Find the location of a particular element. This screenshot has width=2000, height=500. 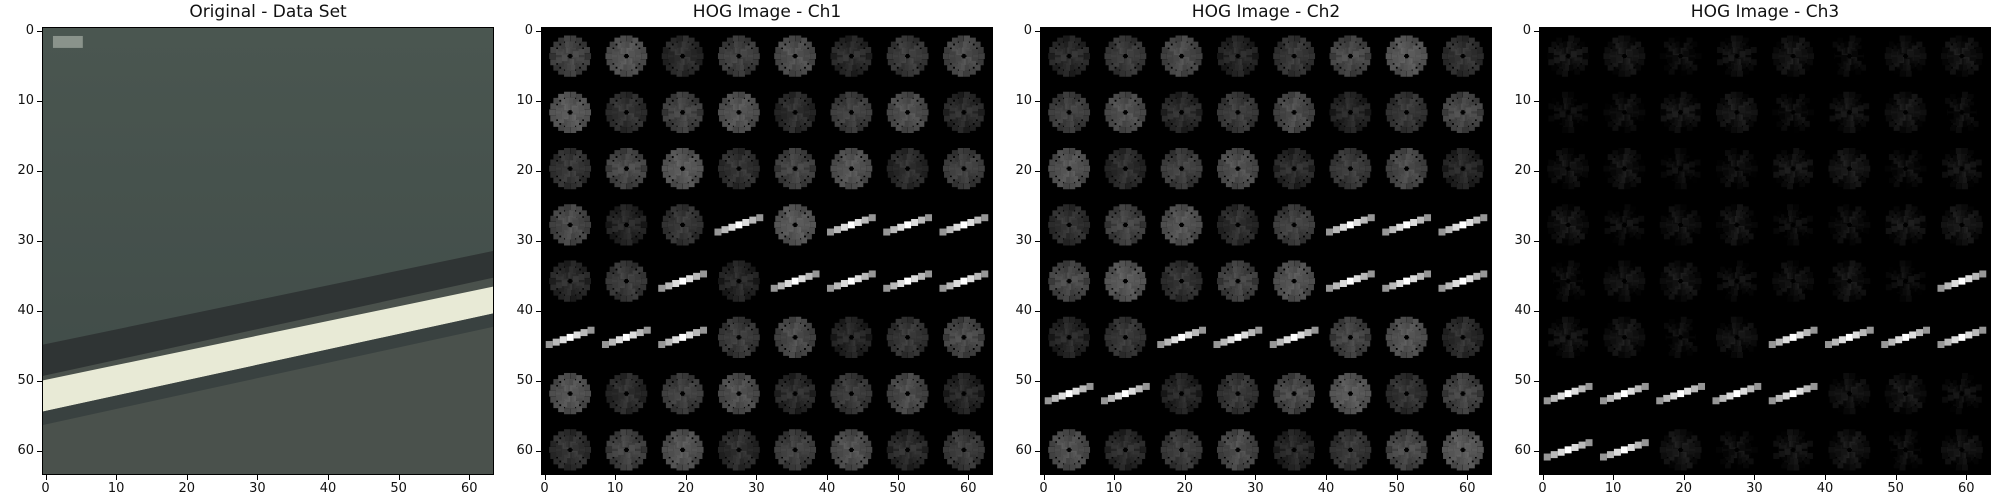

y-tick-label: 0 is located at coordinates (1526, 30).